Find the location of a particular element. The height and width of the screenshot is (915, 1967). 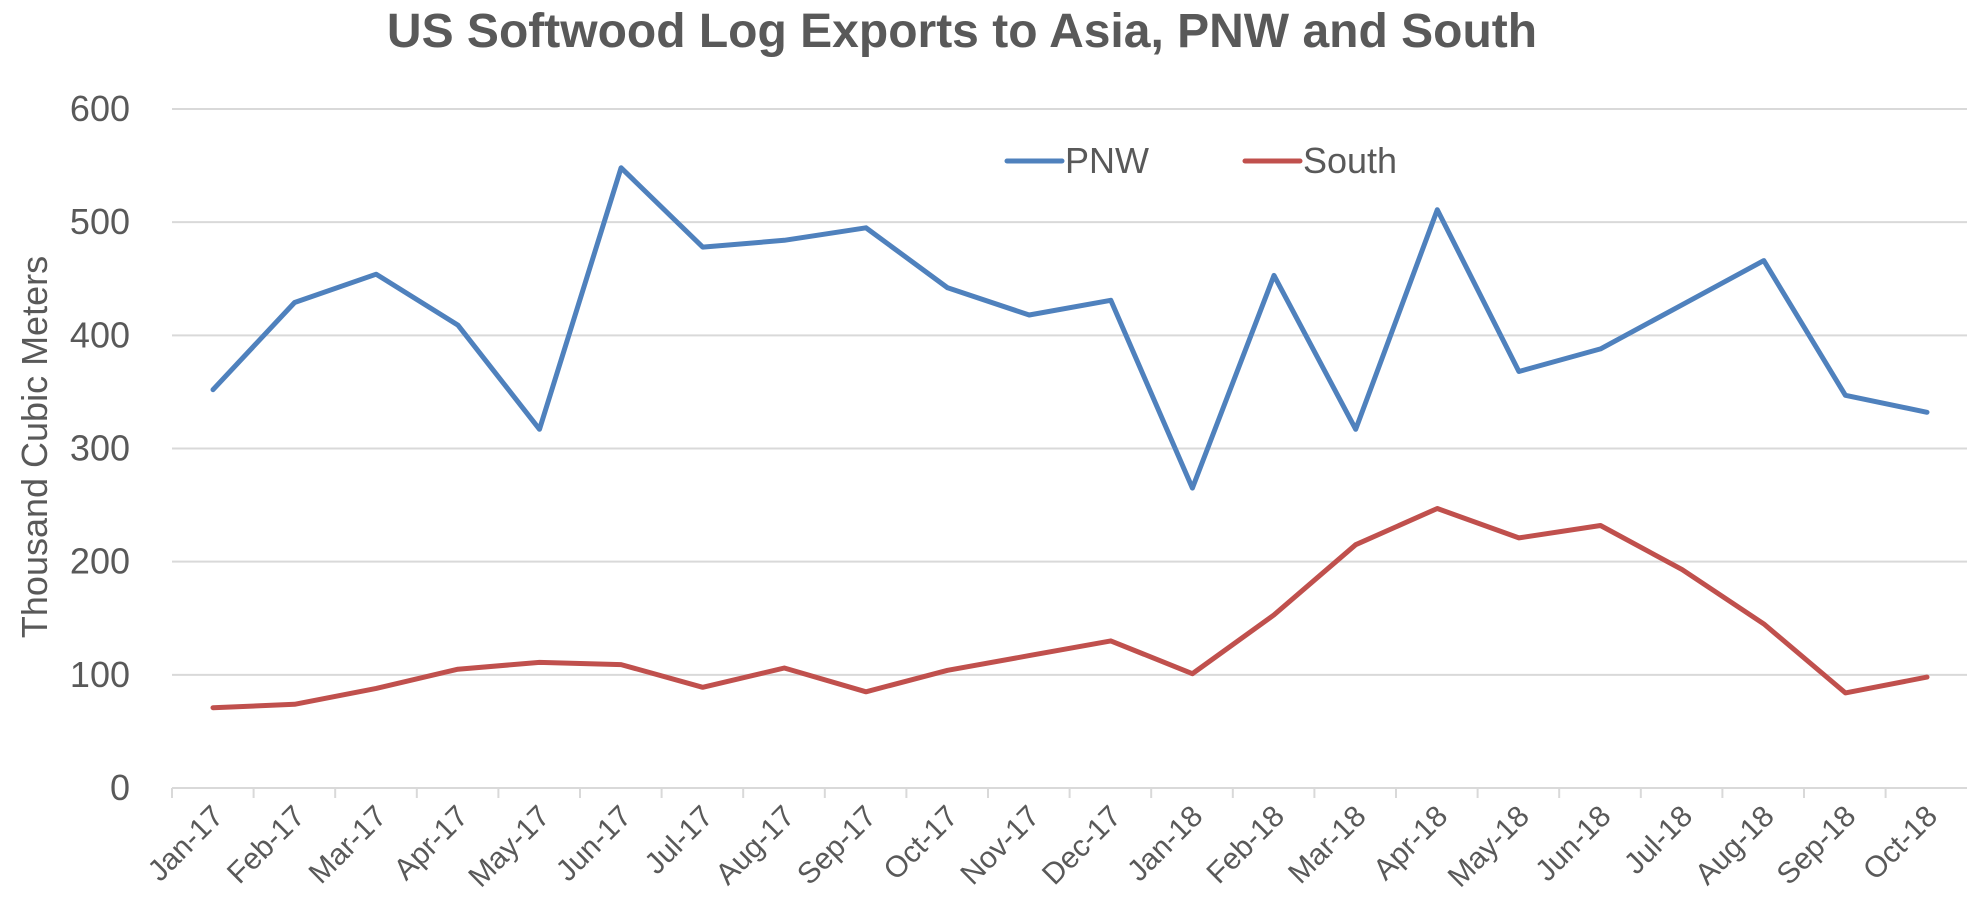

x-tick-label: Jun-18 is located at coordinates (1573, 844).